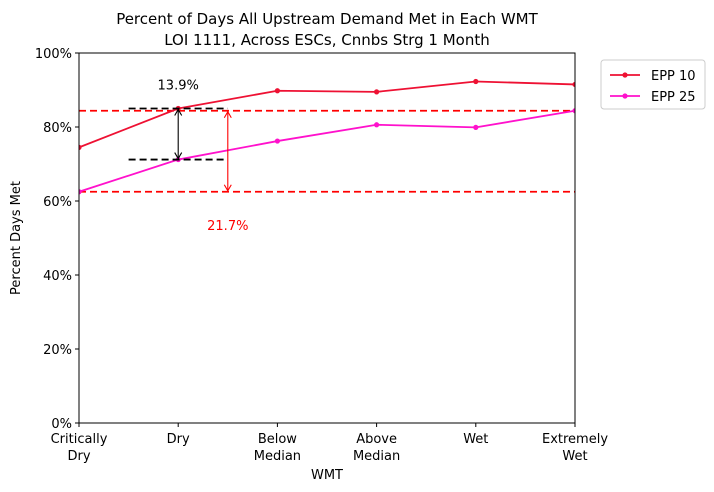 Image resolution: width=714 pixels, height=492 pixels. I want to click on y-axis-ticks: 0% 20% 40% 60% 80% 100%, so click(57, 239).